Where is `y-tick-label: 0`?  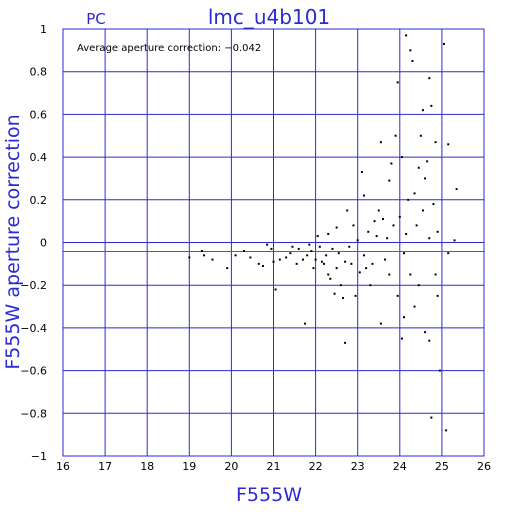 y-tick-label: 0 is located at coordinates (43, 243).